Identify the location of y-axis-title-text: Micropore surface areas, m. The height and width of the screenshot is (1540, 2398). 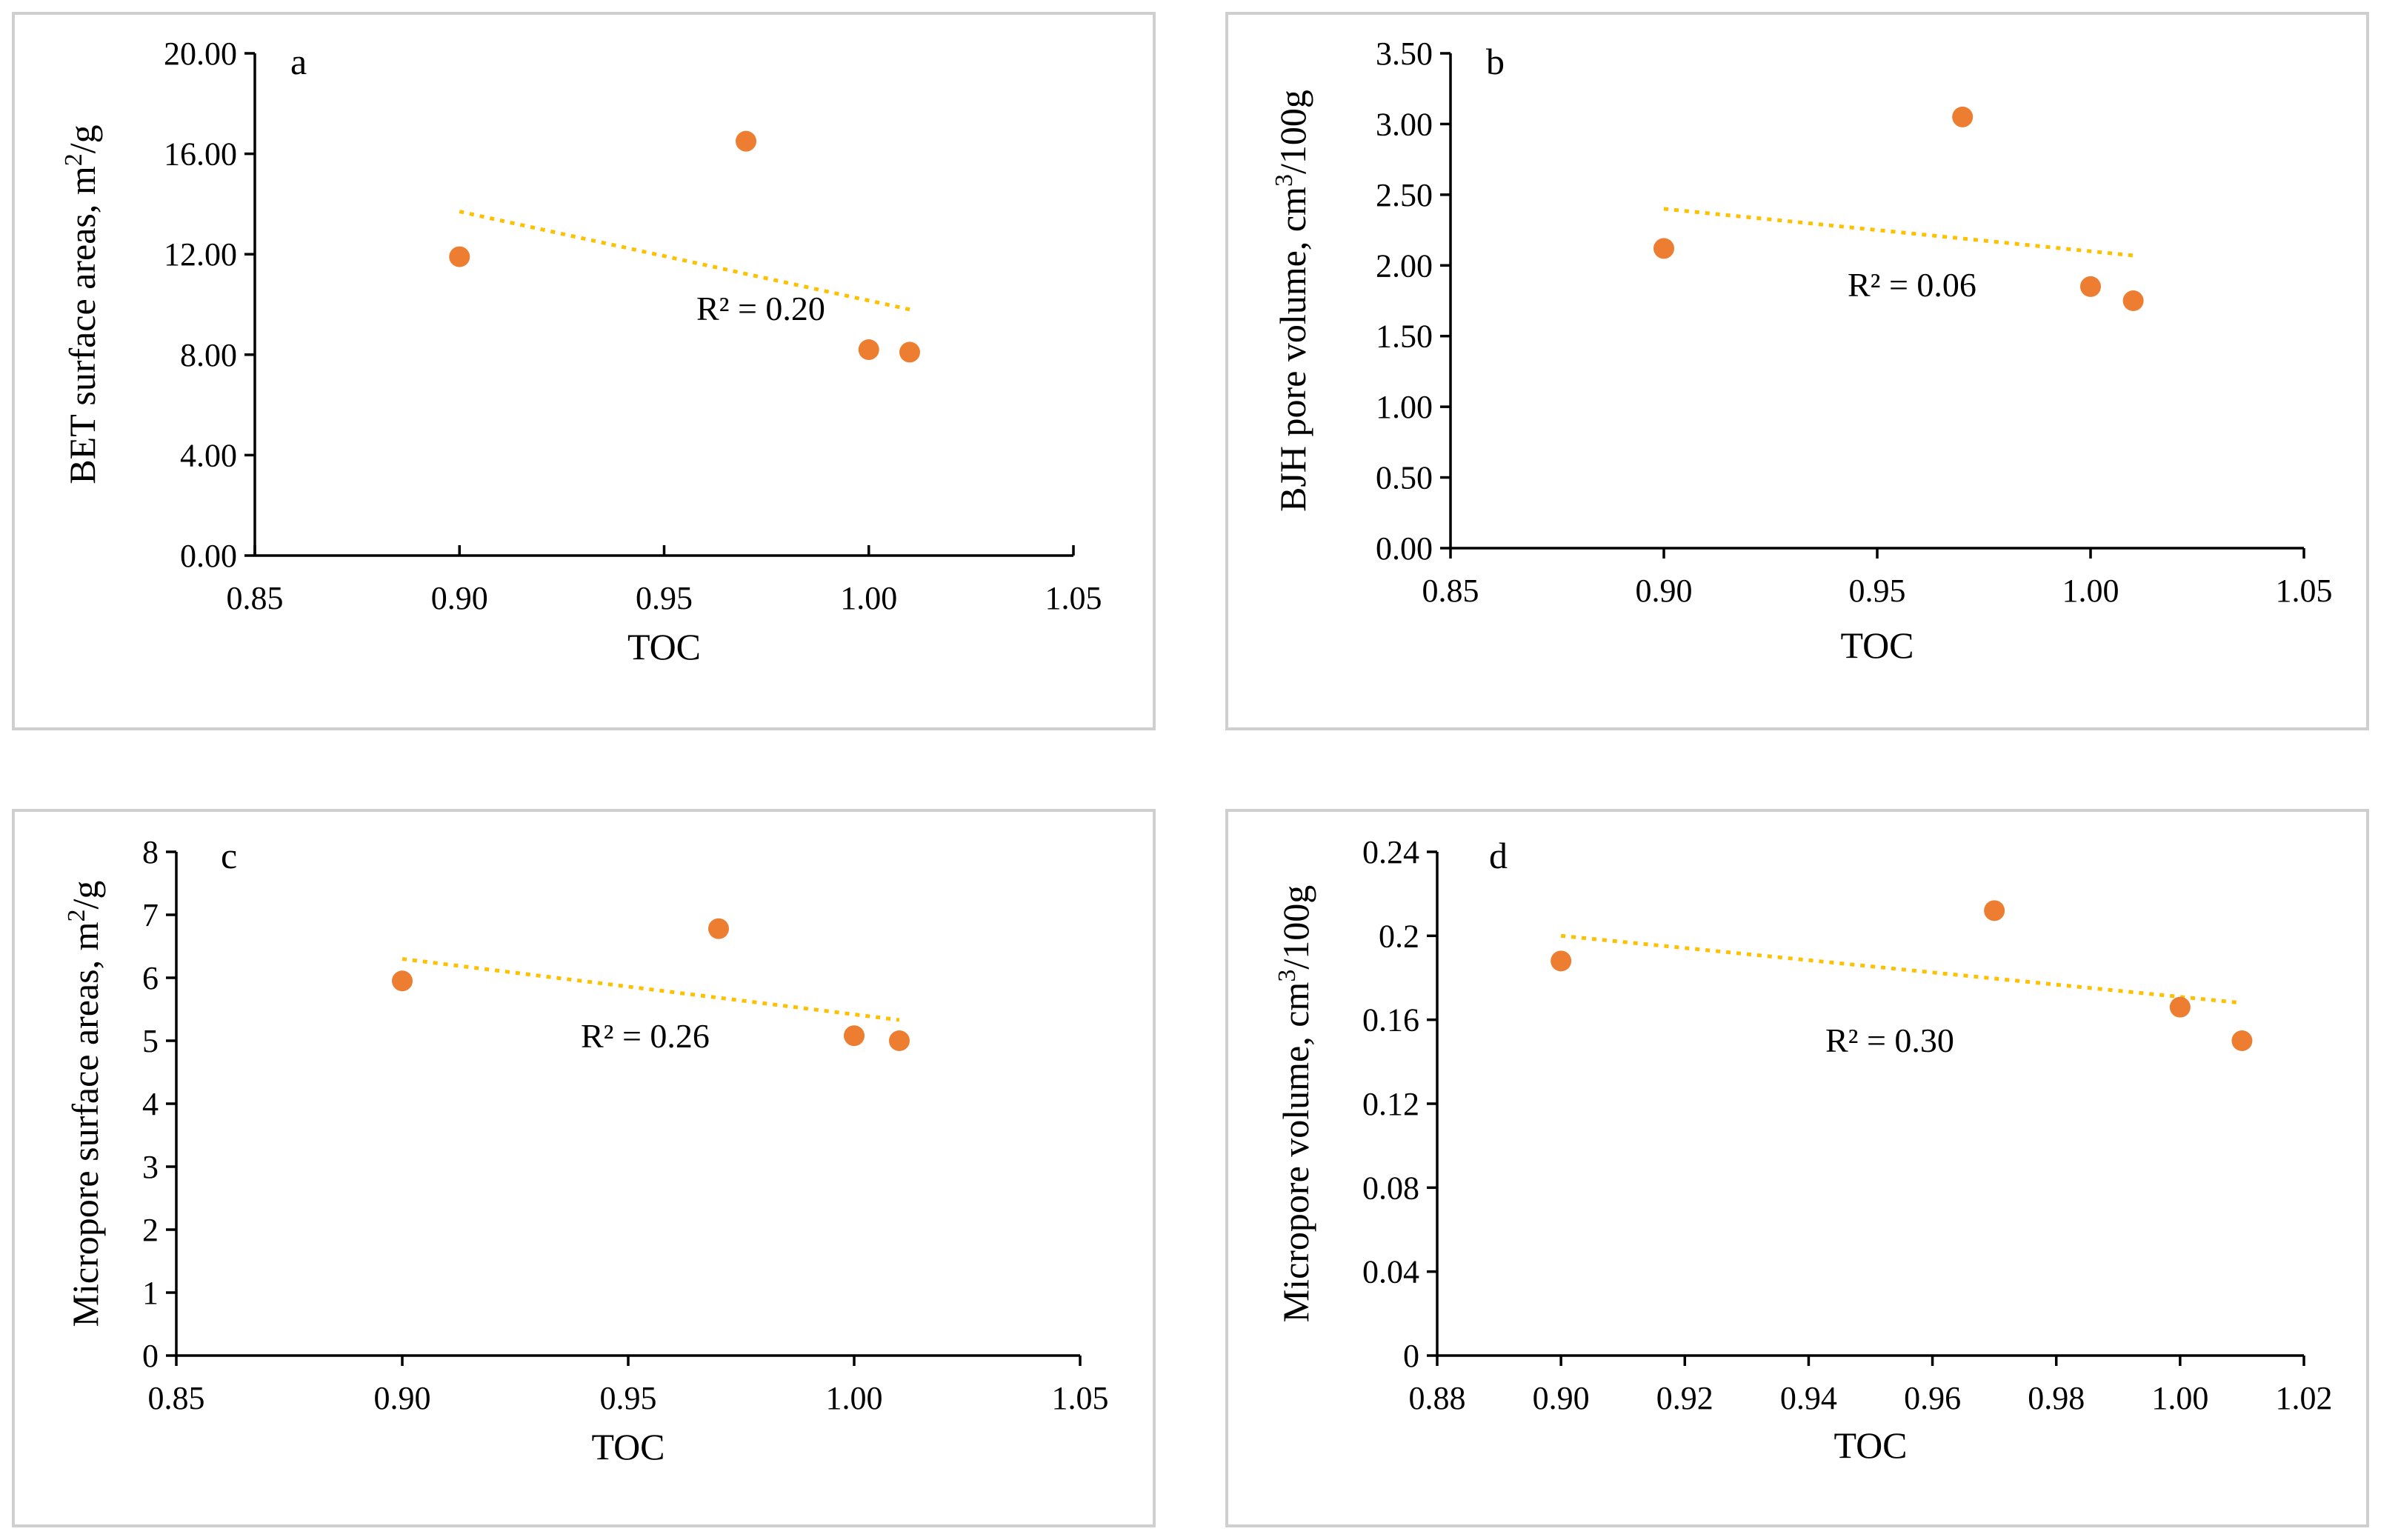
(85, 1124).